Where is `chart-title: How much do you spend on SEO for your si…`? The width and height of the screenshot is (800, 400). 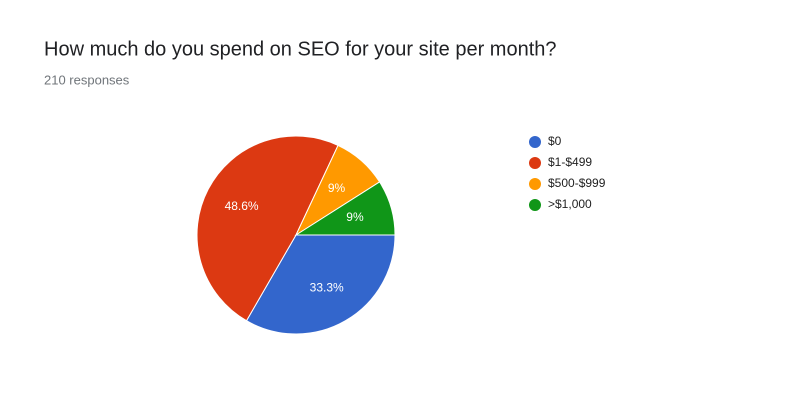 chart-title: How much do you spend on SEO for your si… is located at coordinates (300, 49).